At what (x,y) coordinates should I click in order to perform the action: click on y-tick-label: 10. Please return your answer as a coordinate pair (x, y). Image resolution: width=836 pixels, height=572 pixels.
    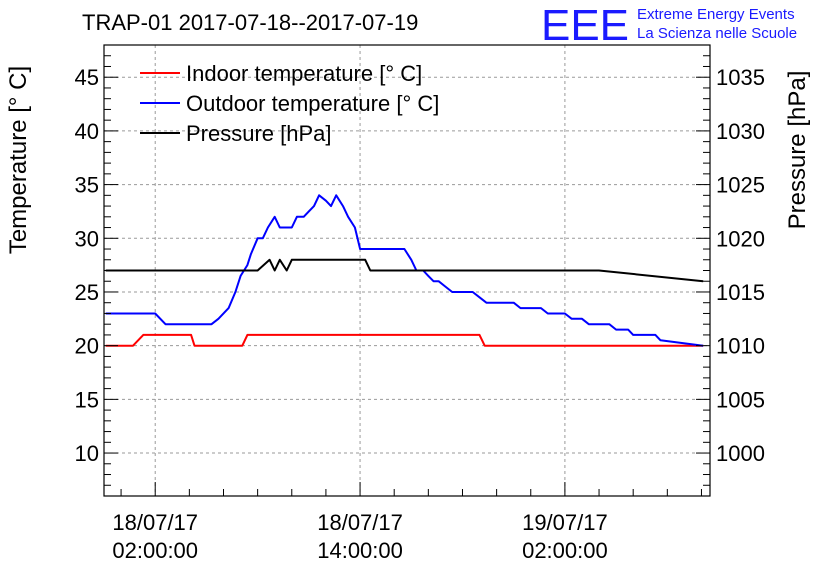
    Looking at the image, I should click on (87, 453).